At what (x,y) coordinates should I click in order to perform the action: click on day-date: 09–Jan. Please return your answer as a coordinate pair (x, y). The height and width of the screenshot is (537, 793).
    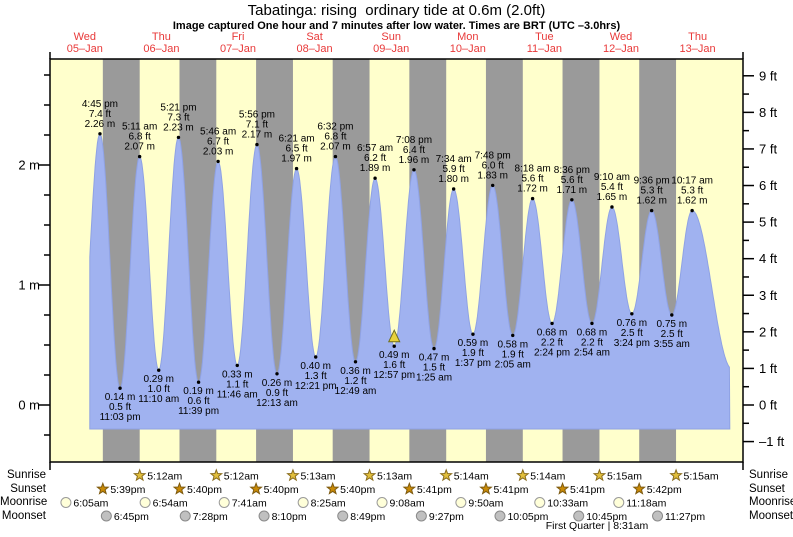
    Looking at the image, I should click on (391, 49).